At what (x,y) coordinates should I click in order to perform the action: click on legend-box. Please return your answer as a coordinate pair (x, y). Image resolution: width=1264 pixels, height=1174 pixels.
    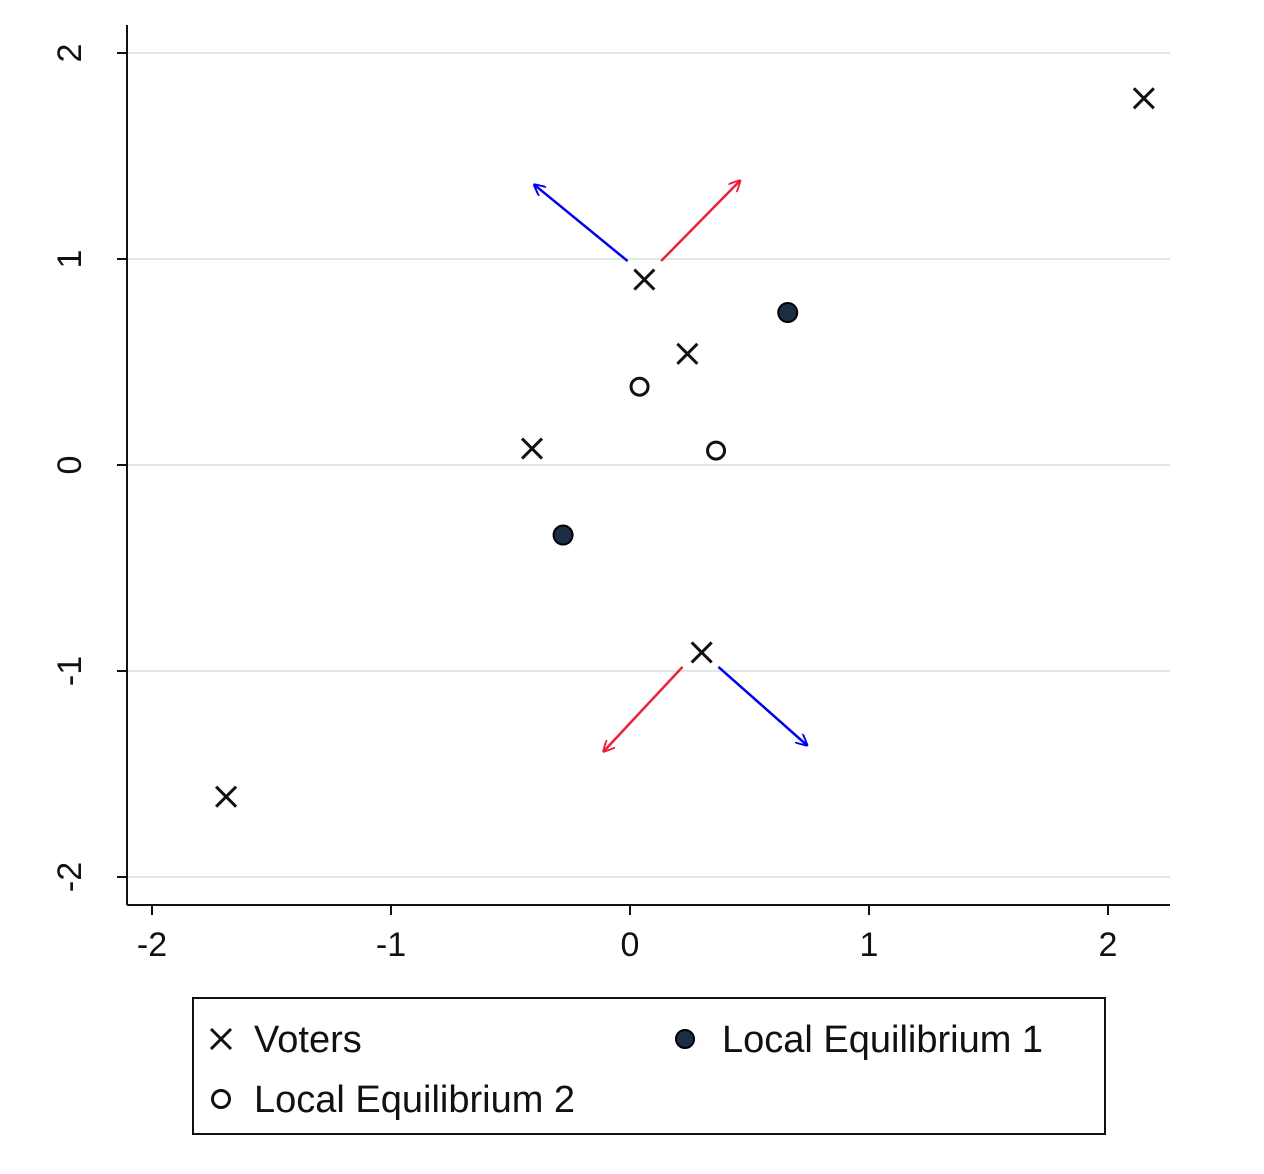
    Looking at the image, I should click on (649, 1066).